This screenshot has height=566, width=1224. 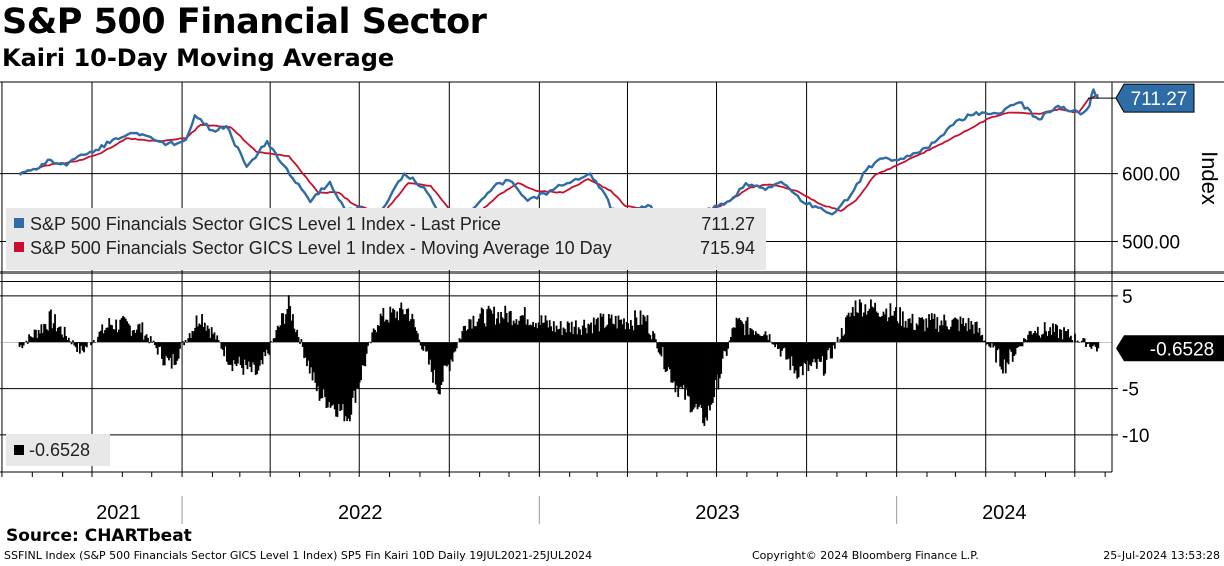 What do you see at coordinates (19, 247) in the screenshot?
I see `legend-swatch-ma` at bounding box center [19, 247].